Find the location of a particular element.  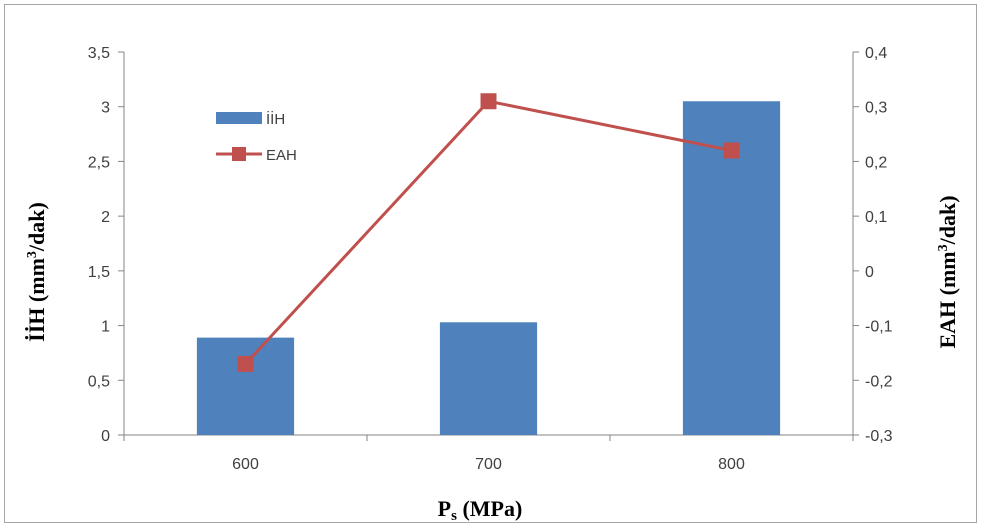

legend-swatch-bar is located at coordinates (239, 118).